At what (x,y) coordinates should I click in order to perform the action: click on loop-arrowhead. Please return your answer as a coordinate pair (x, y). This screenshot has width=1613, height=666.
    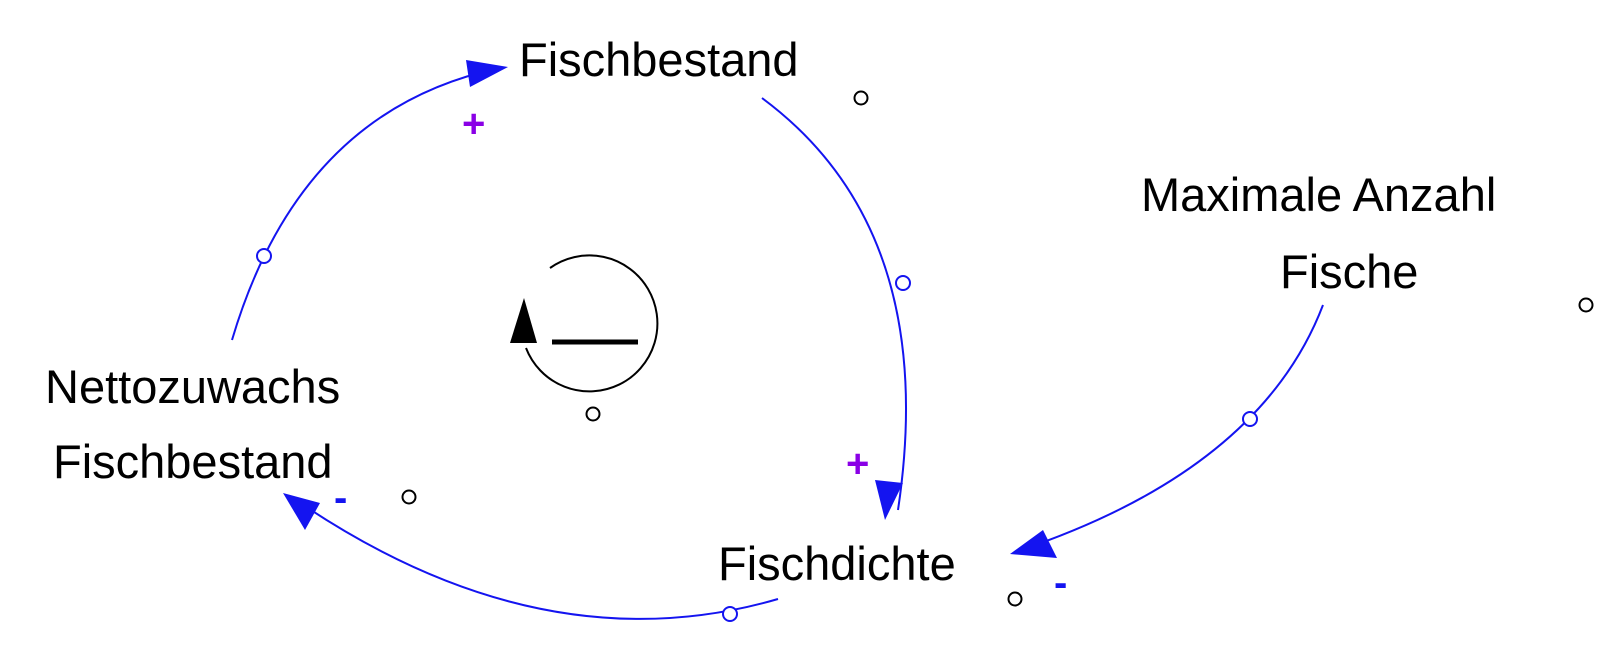
    Looking at the image, I should click on (523, 320).